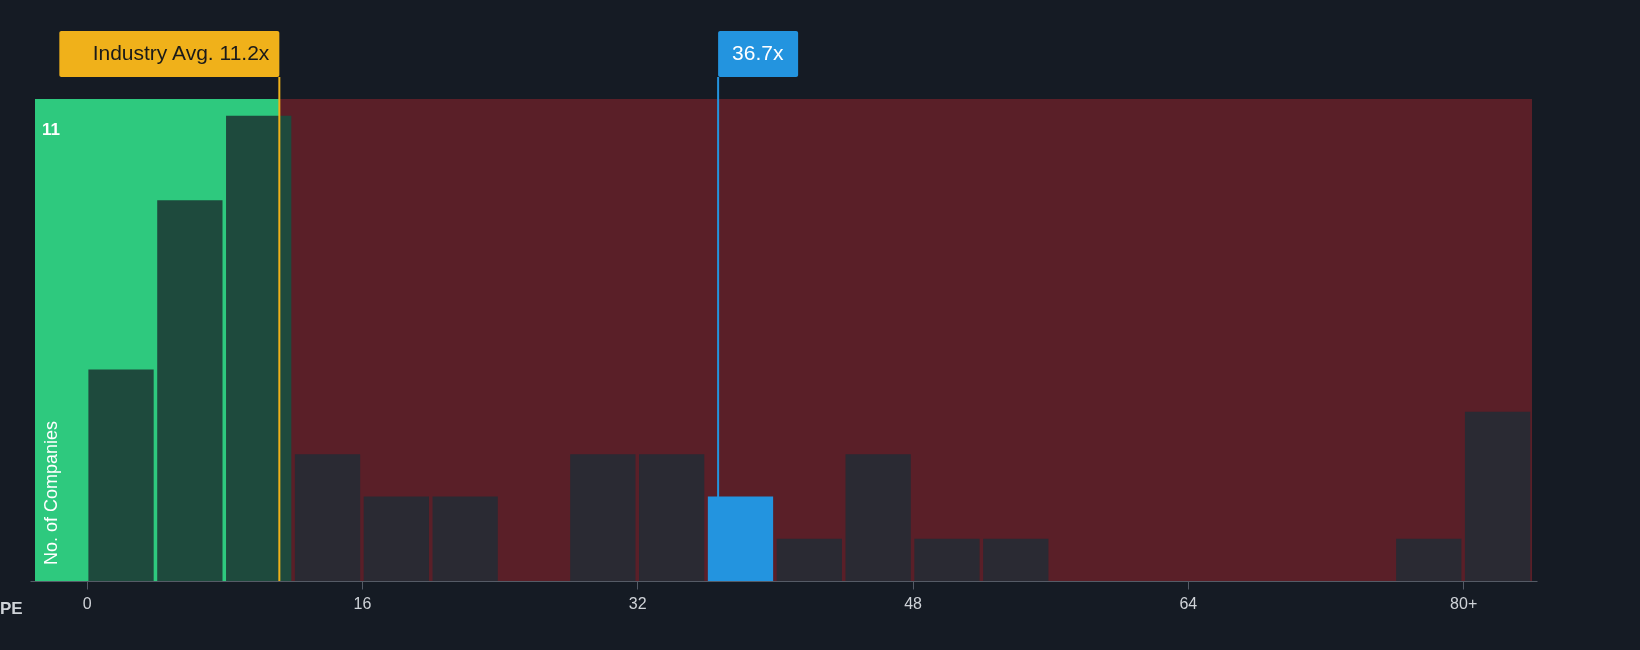 Image resolution: width=1640 pixels, height=650 pixels. Describe the element at coordinates (11, 608) in the screenshot. I see `x-axis-title: PE` at that location.